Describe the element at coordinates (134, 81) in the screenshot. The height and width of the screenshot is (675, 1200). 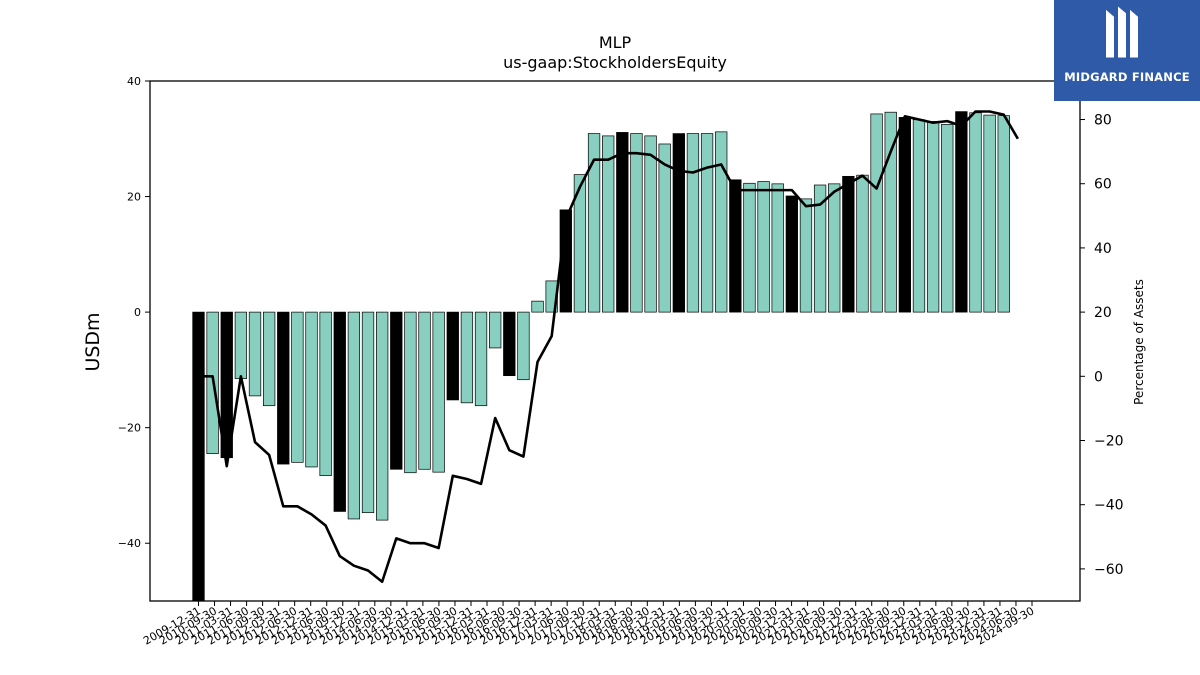
I see `y-tick-label: 40` at that location.